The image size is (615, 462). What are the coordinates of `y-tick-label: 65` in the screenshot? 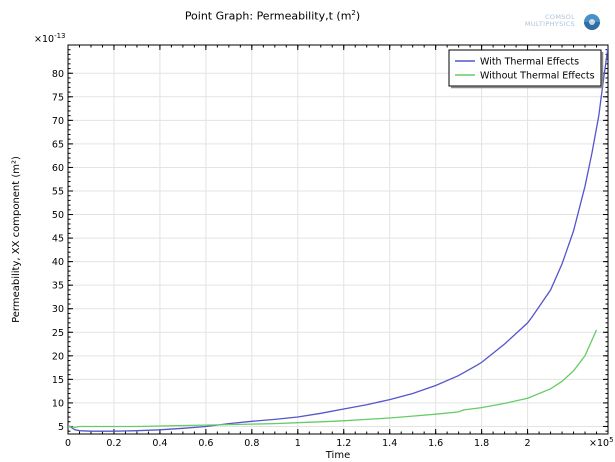 It's located at (58, 144).